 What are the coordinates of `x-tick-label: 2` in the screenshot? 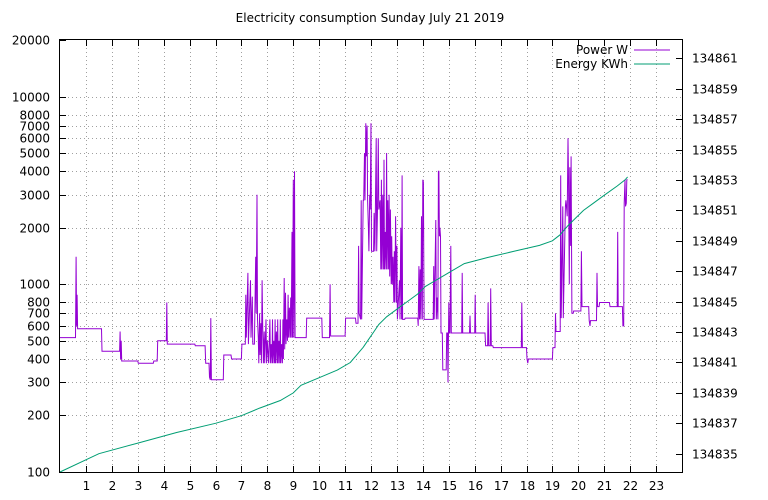 It's located at (113, 486).